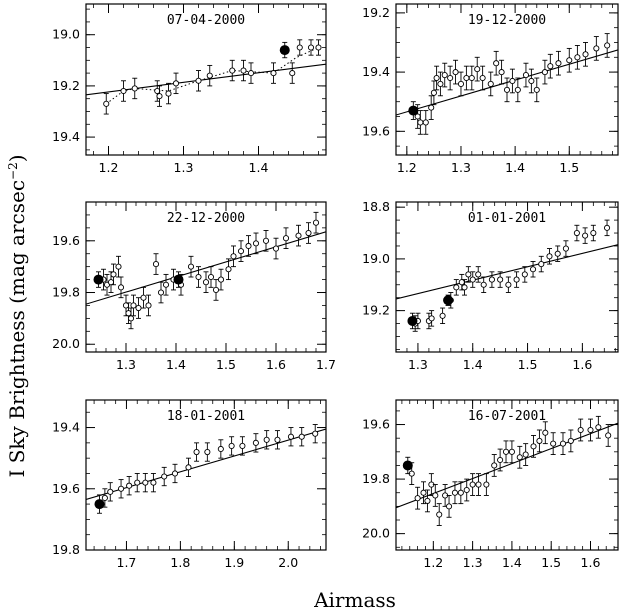 Image resolution: width=622 pixels, height=613 pixels. I want to click on y-axis-label-close: ), so click(17, 158).